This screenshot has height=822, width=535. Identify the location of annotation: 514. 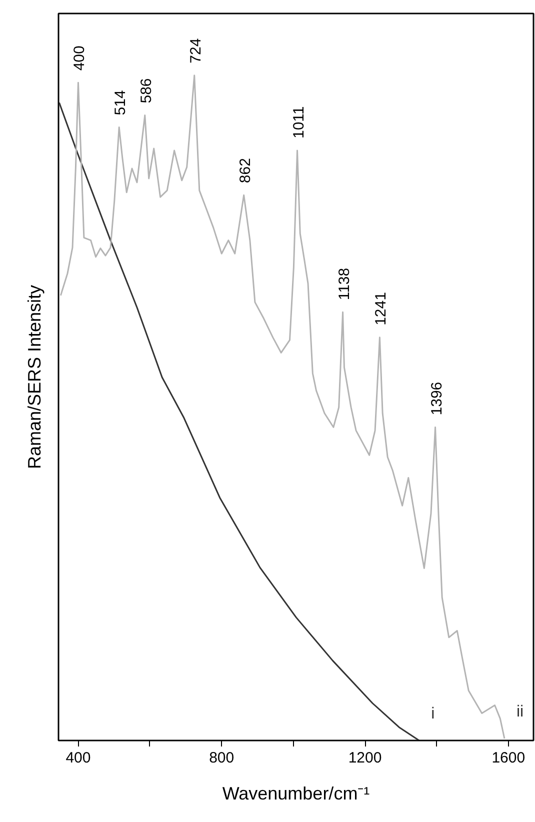
(121, 103).